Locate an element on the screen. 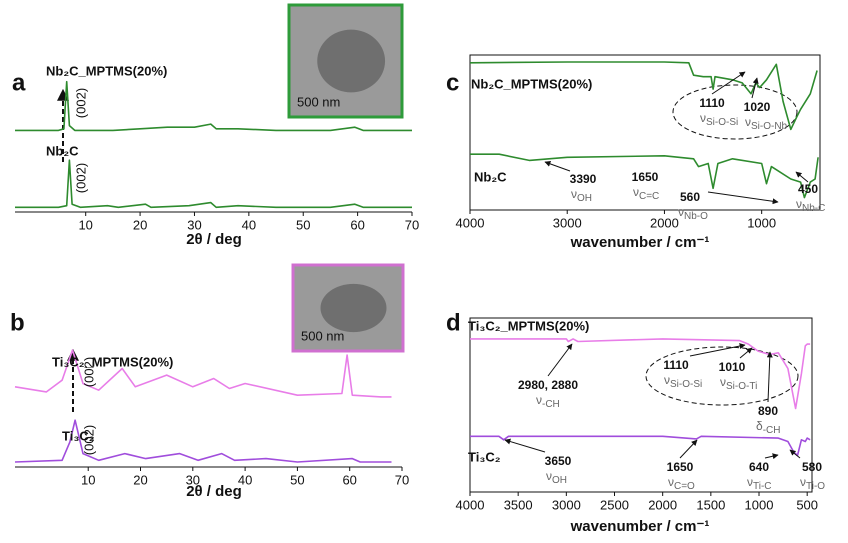 Image resolution: width=848 pixels, height=543 pixels. x-tick-label: 2000 is located at coordinates (662, 504).